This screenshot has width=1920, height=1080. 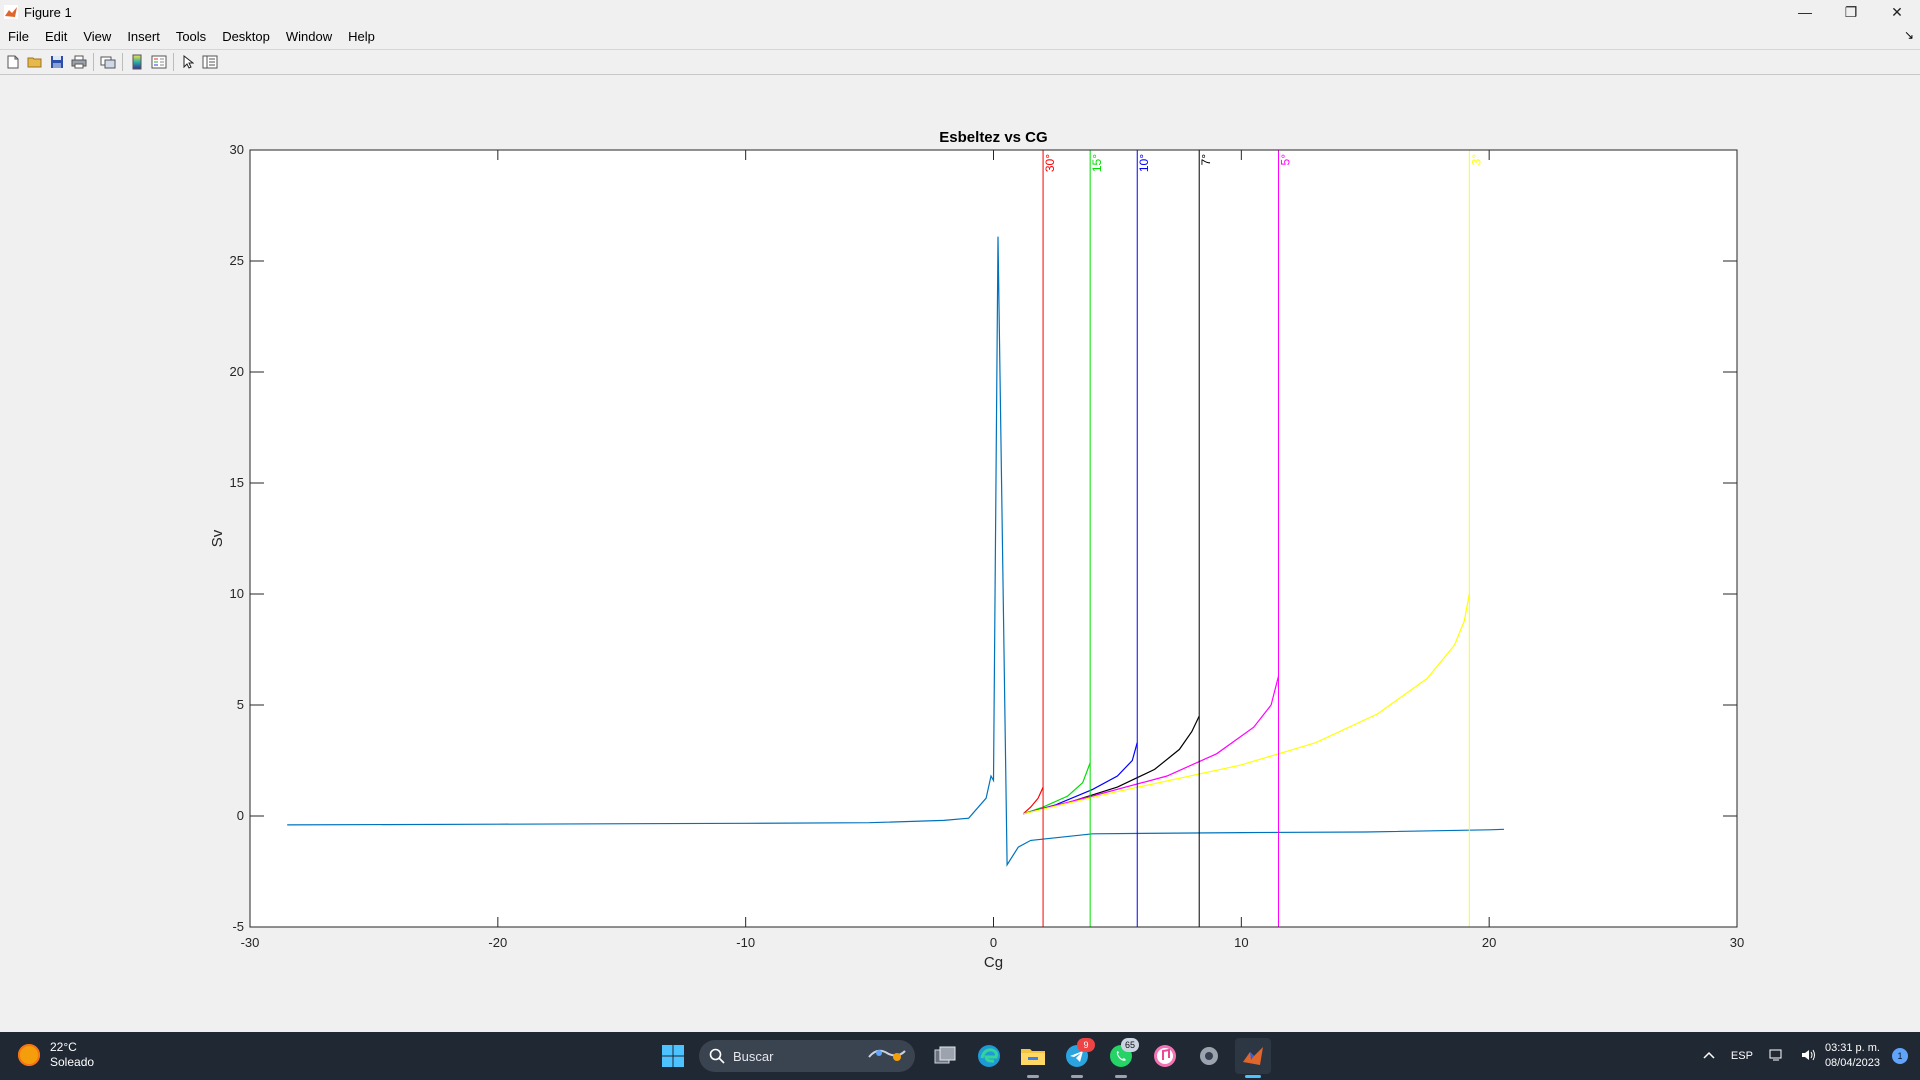 What do you see at coordinates (960, 62) in the screenshot?
I see `figure-toolbar` at bounding box center [960, 62].